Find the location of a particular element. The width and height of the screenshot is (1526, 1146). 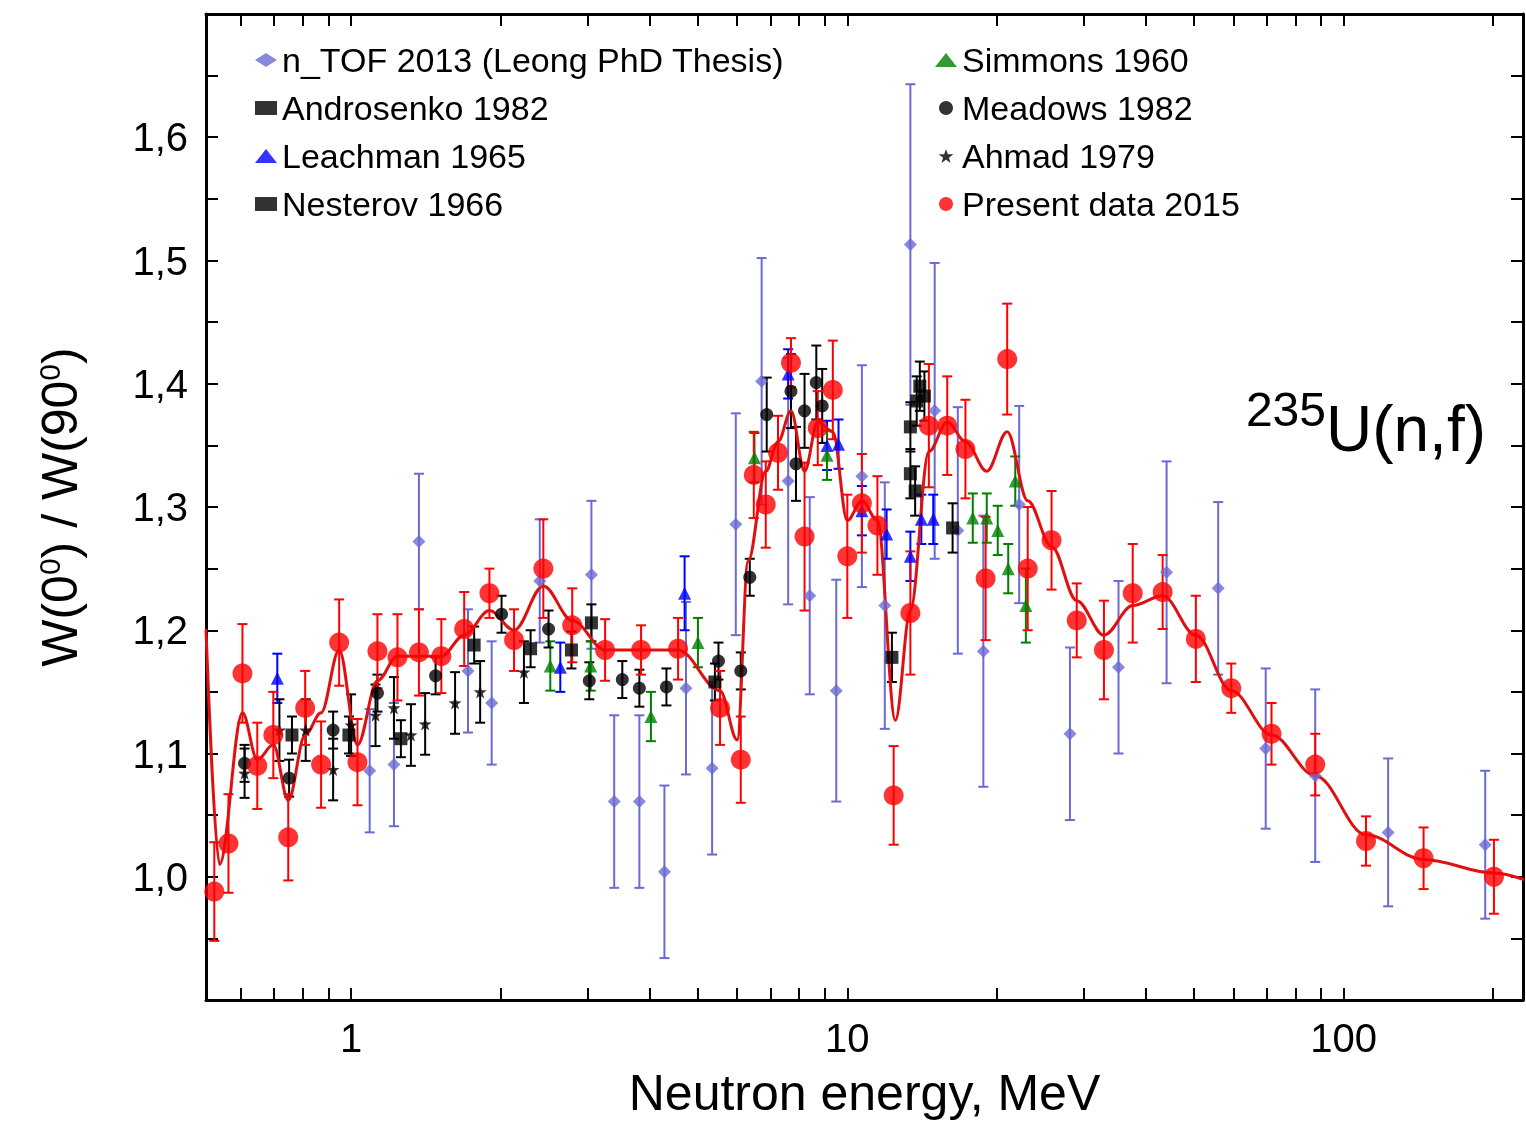

y-tick-label: 1,2 is located at coordinates (160, 630).